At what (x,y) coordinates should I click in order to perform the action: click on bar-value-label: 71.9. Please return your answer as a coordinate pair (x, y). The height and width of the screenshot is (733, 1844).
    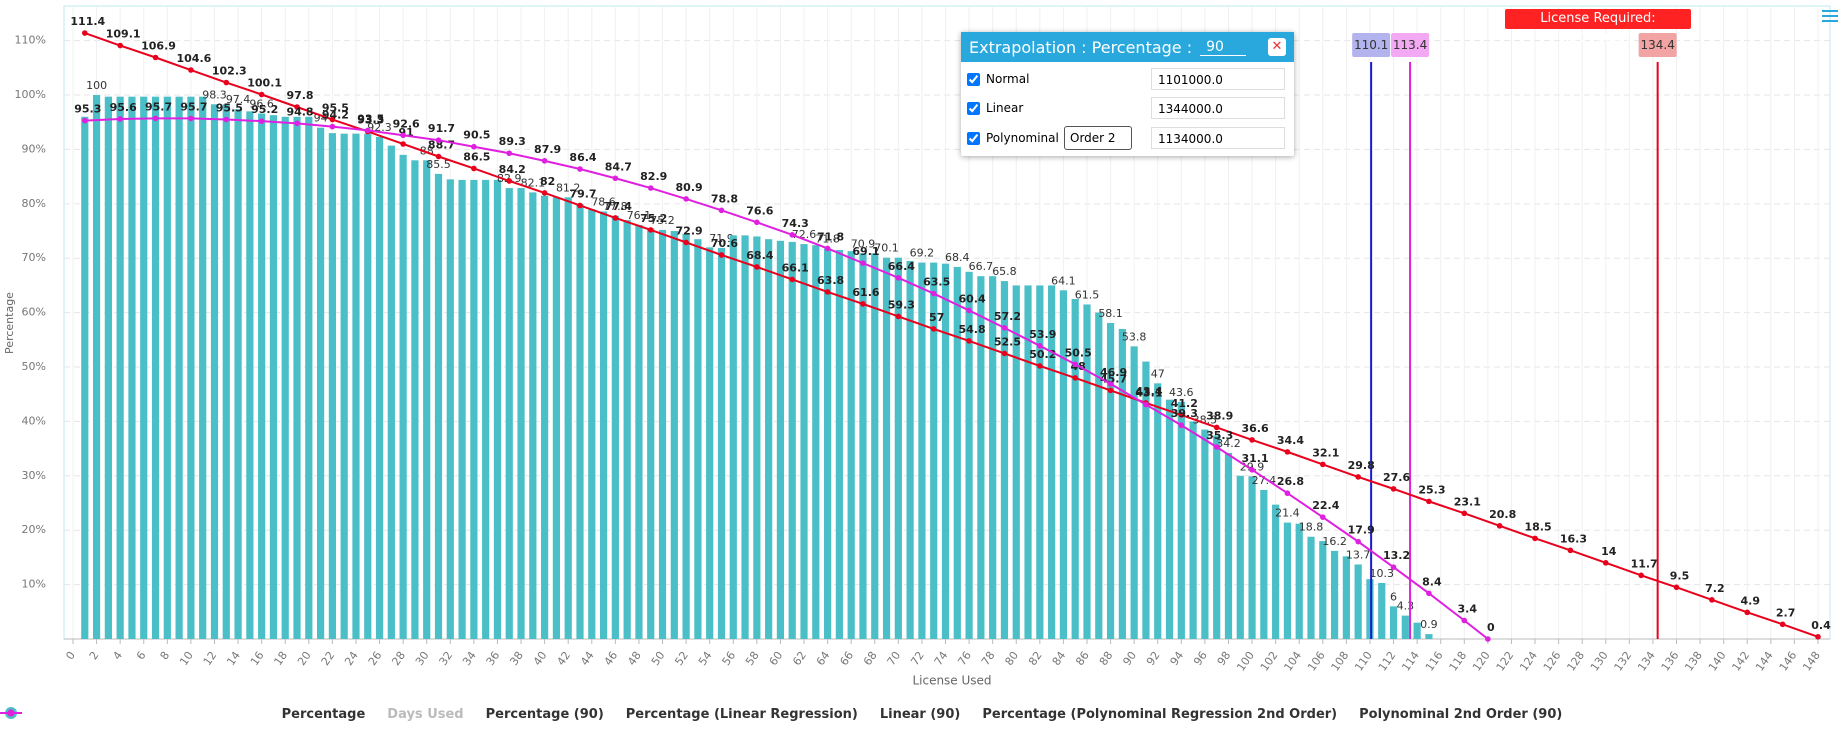
    Looking at the image, I should click on (721, 238).